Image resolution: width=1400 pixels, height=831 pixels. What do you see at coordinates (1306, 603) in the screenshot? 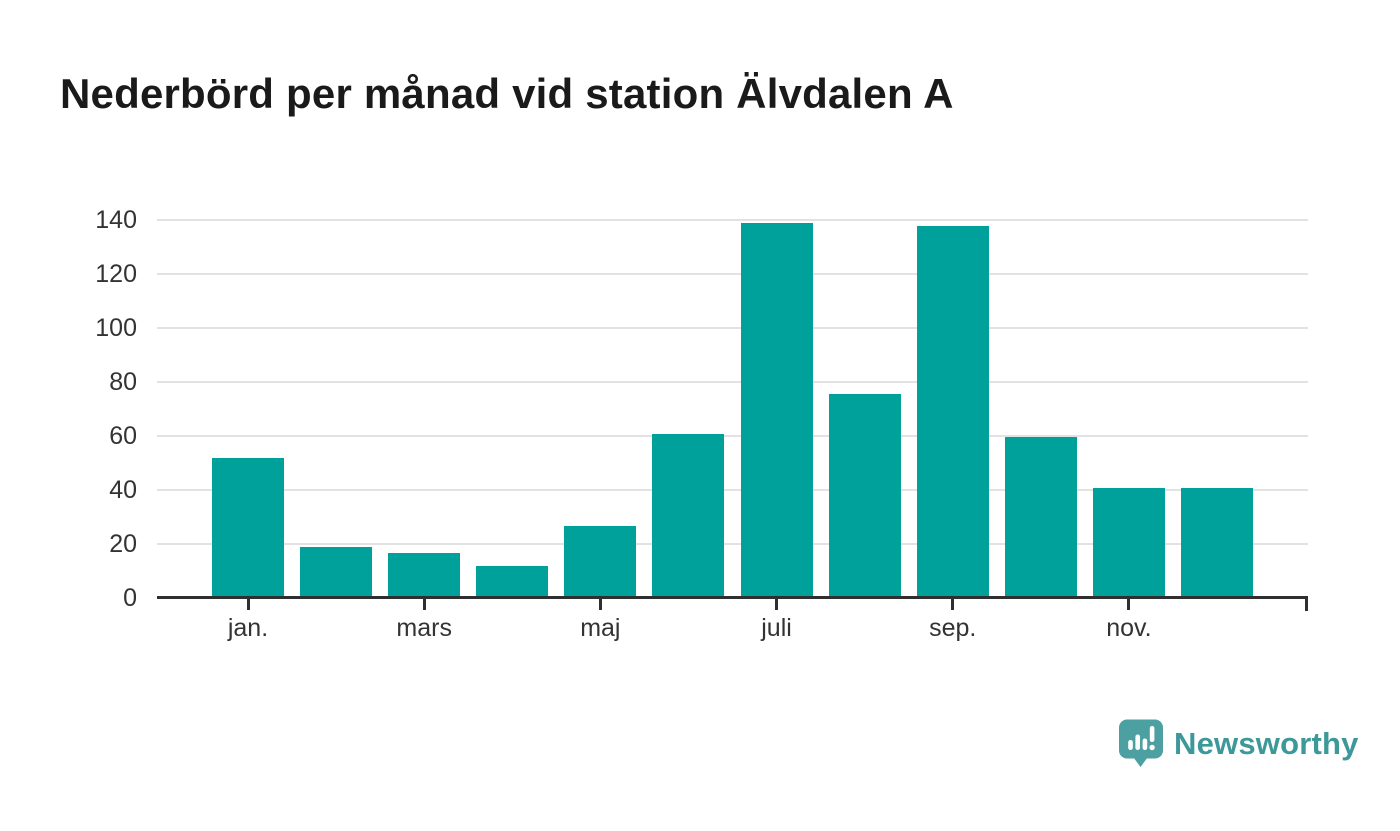
I see `x-axis-end-tick` at bounding box center [1306, 603].